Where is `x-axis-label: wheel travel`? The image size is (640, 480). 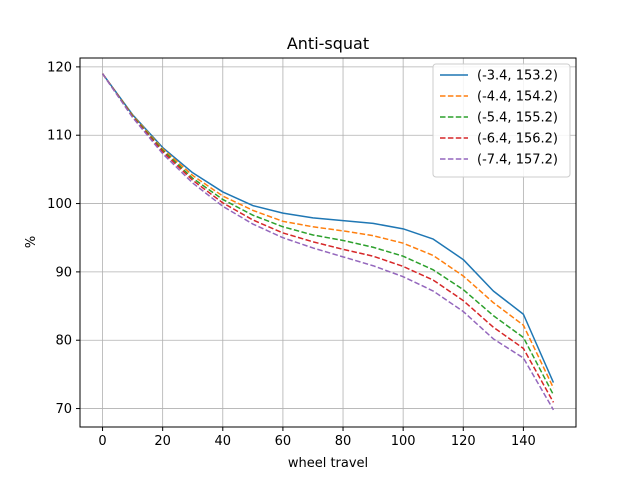 x-axis-label: wheel travel is located at coordinates (328, 463).